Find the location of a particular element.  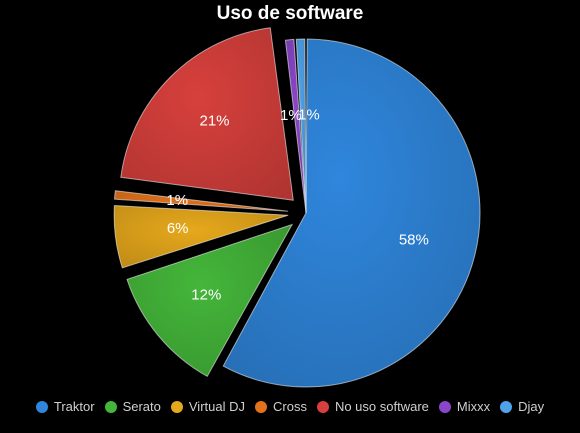

pie-slice-serato is located at coordinates (210, 300).